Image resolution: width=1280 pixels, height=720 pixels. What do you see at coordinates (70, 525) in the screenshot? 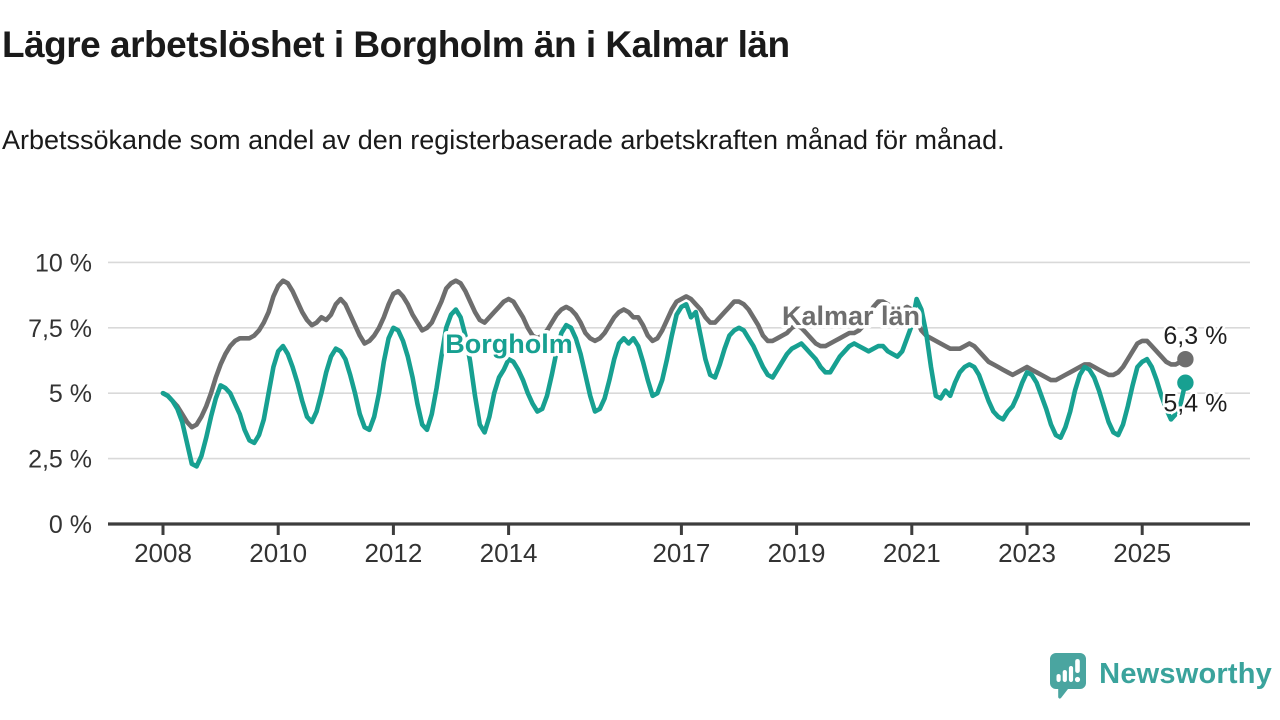
I see `y-axis-label: 0 %` at bounding box center [70, 525].